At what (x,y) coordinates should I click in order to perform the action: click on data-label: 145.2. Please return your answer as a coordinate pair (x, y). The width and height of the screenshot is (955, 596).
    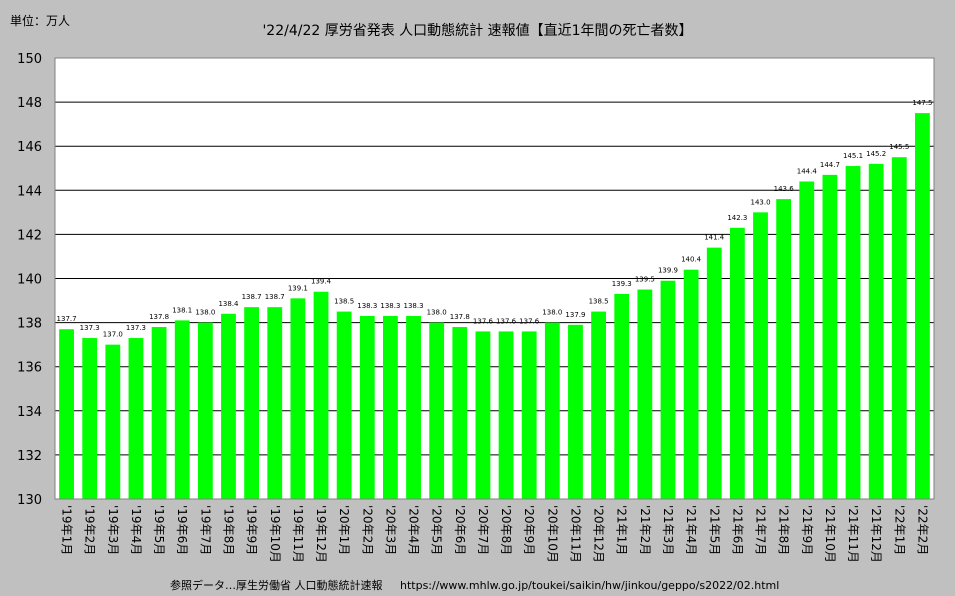
    Looking at the image, I should click on (876, 154).